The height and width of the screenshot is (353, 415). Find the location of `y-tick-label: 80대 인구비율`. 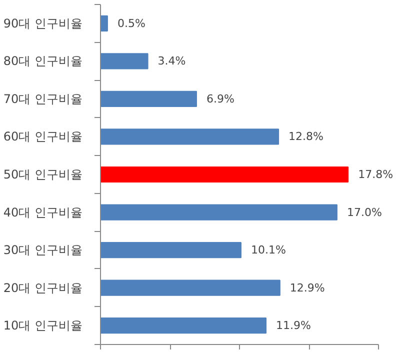

y-tick-label: 80대 인구비율 is located at coordinates (43, 61).